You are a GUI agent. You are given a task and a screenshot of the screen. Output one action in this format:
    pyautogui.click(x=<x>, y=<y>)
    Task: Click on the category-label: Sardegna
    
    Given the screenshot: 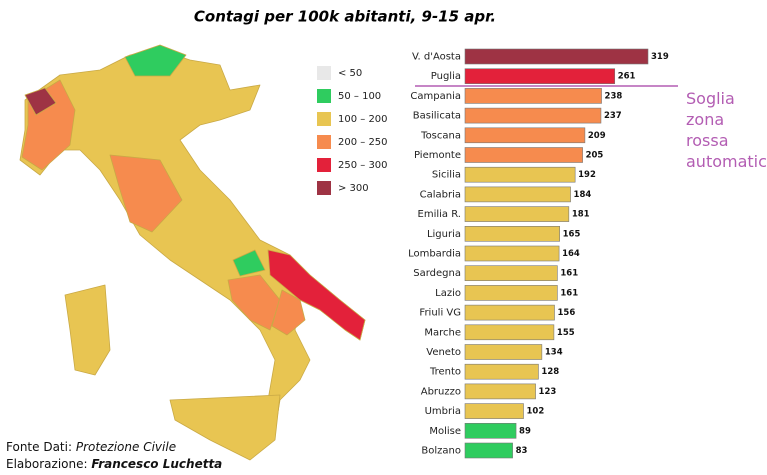 What is the action you would take?
    pyautogui.click(x=437, y=273)
    